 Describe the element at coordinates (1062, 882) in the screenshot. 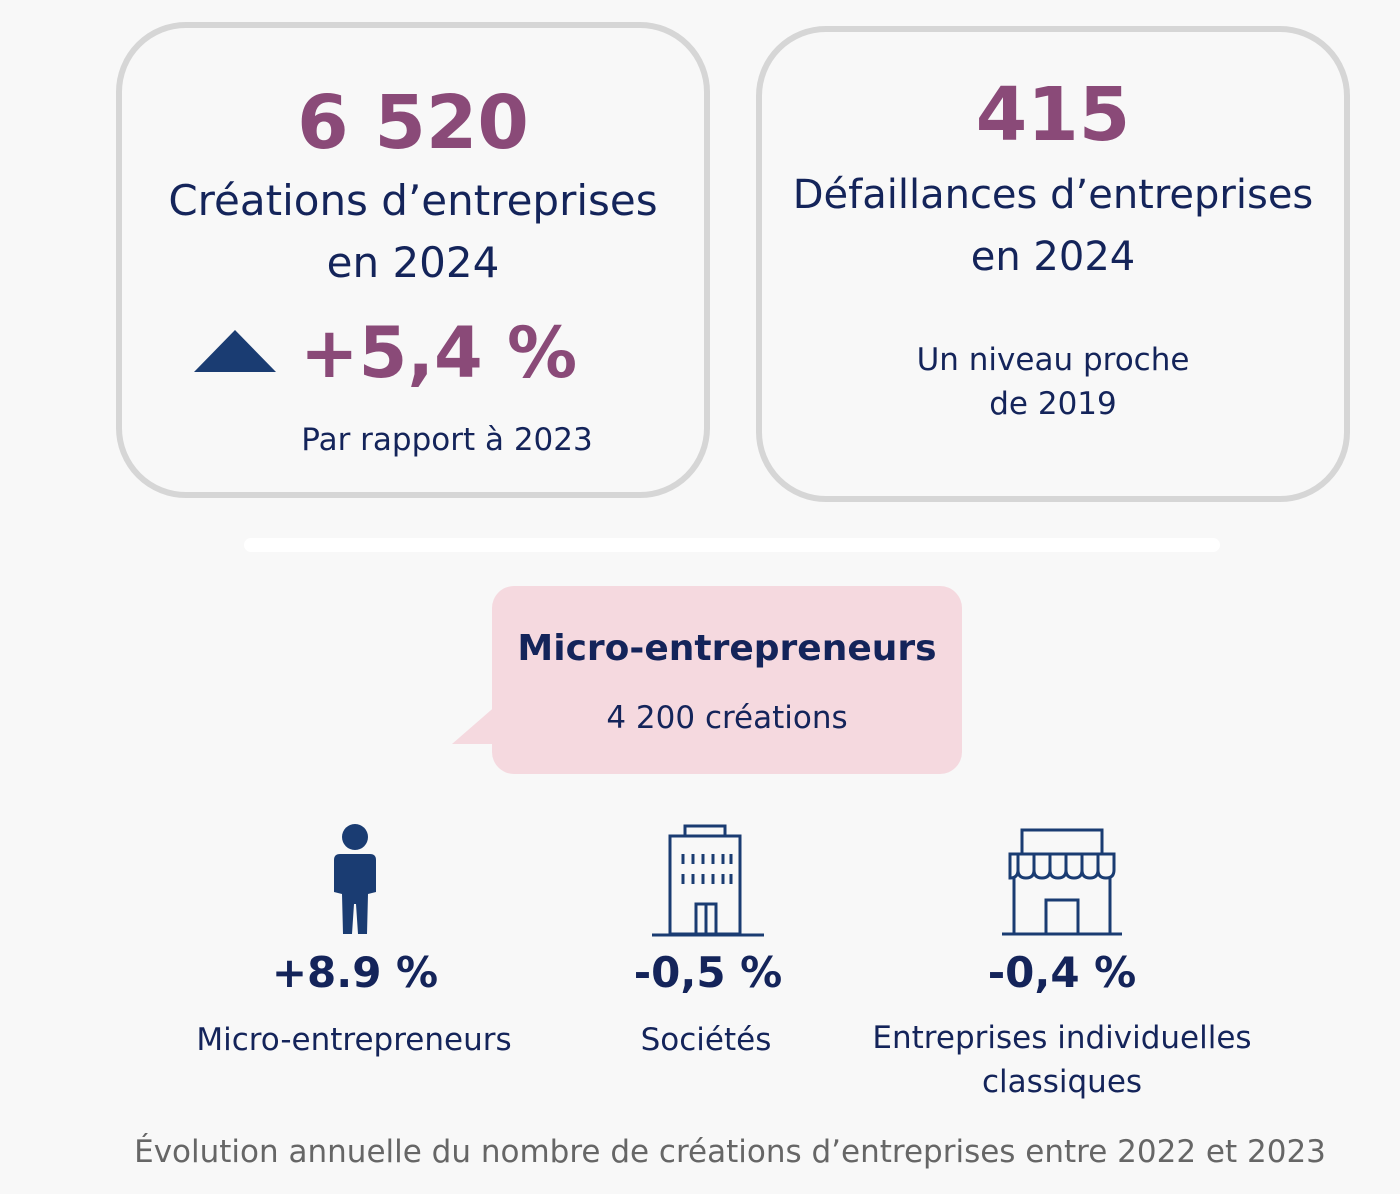

I see `shop-icon` at that location.